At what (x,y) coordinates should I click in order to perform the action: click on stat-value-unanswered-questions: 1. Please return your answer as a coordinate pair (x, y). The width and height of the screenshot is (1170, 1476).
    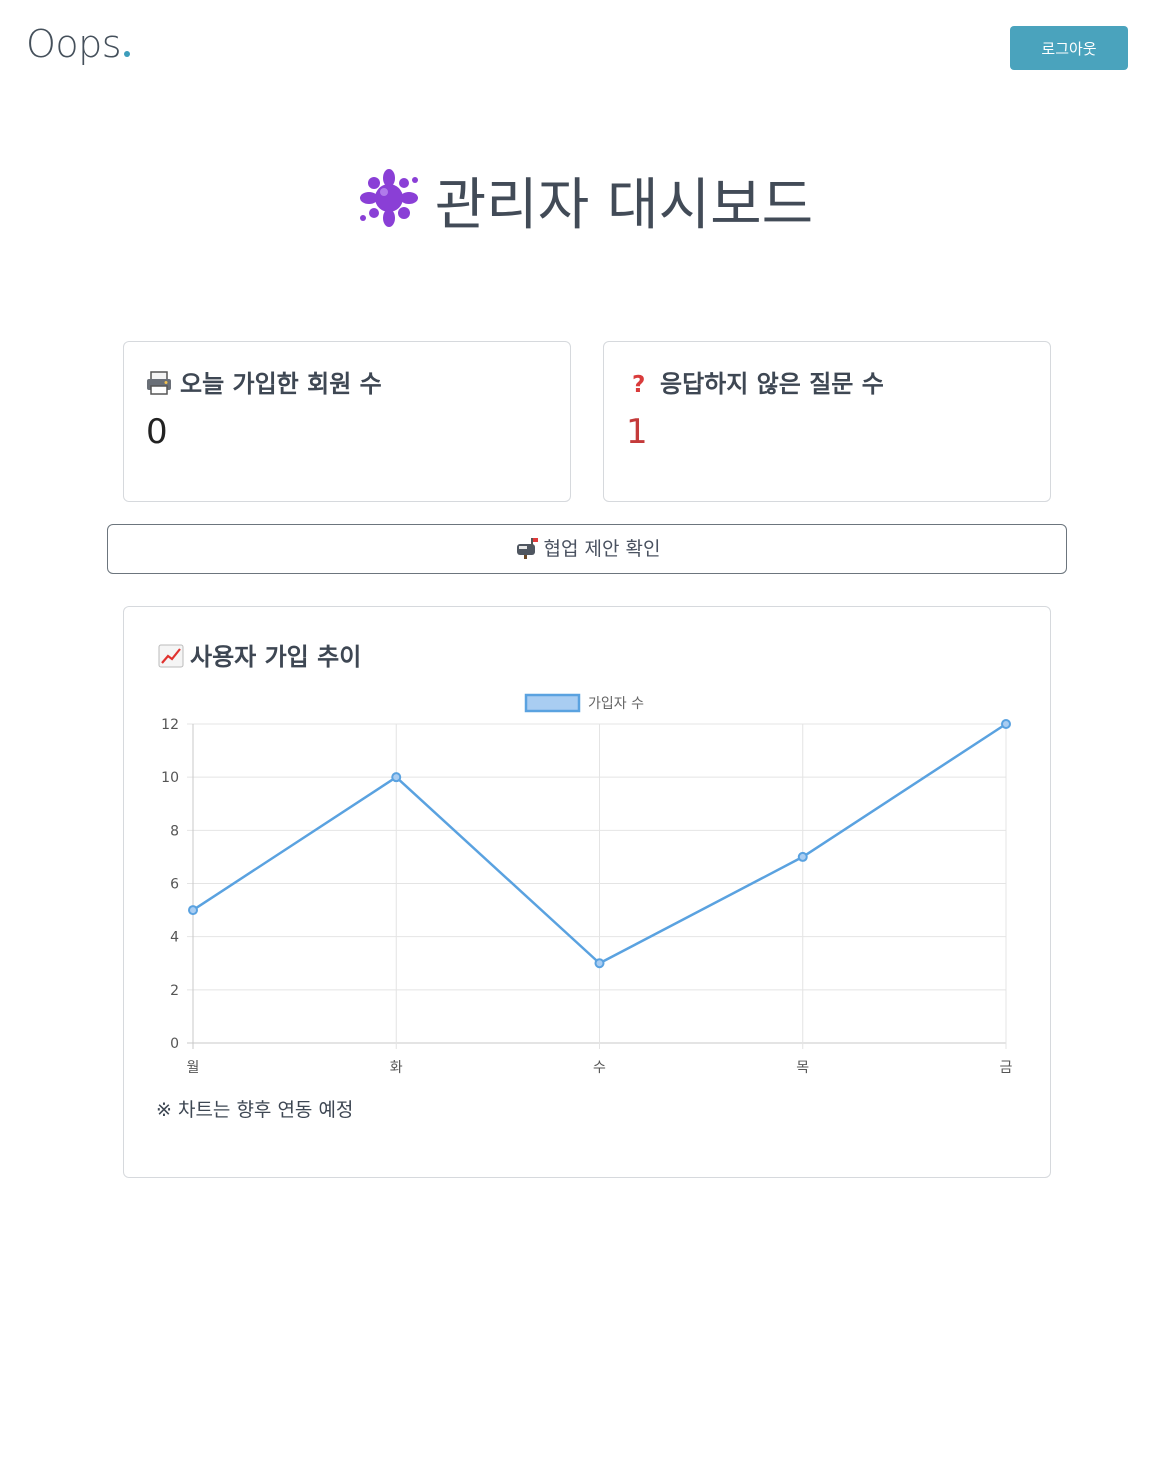
    Looking at the image, I should click on (637, 432).